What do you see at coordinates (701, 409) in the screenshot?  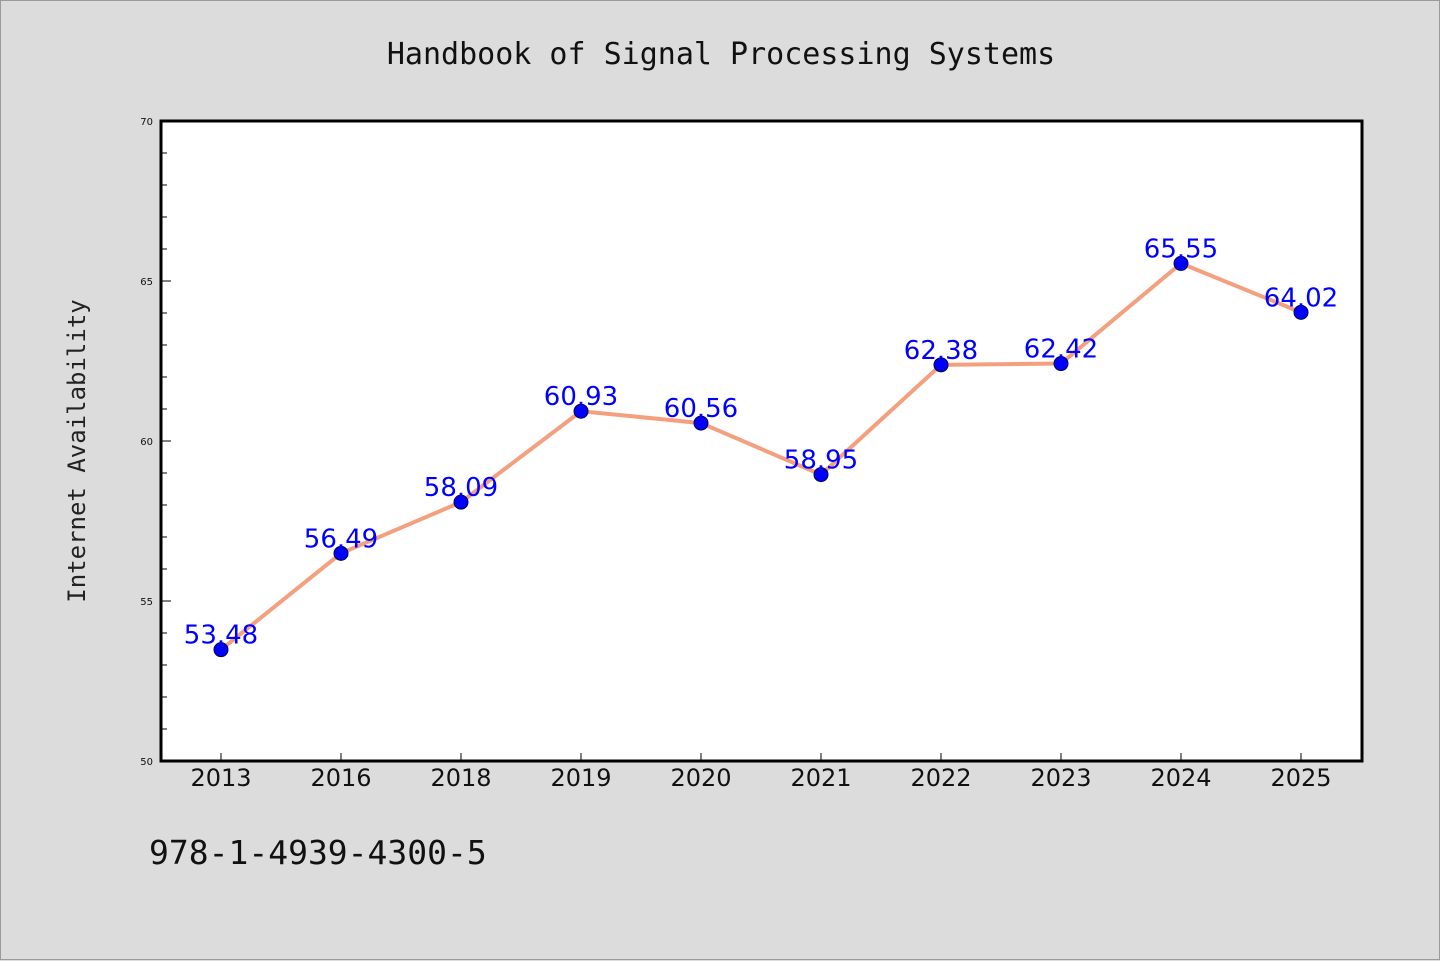 I see `data-label: 60.56` at bounding box center [701, 409].